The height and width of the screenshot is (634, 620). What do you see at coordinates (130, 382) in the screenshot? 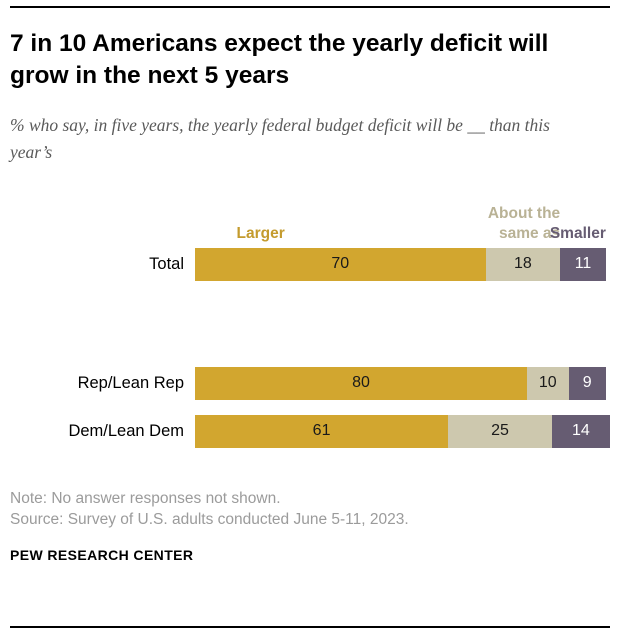
I see `category-label-rep: Rep/Lean Rep` at bounding box center [130, 382].